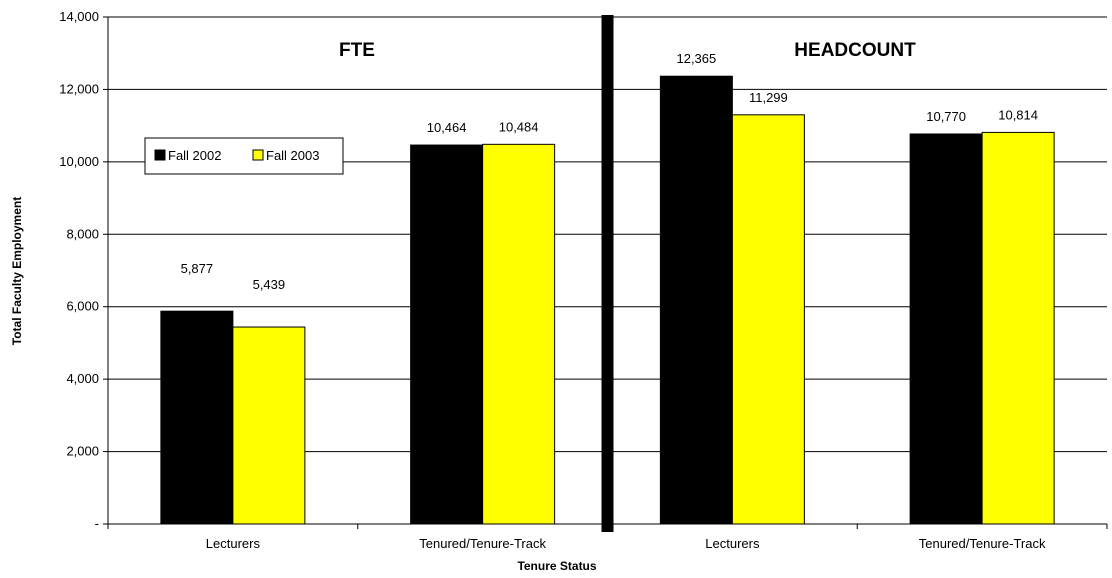  I want to click on data-label: 10,464, so click(447, 127).